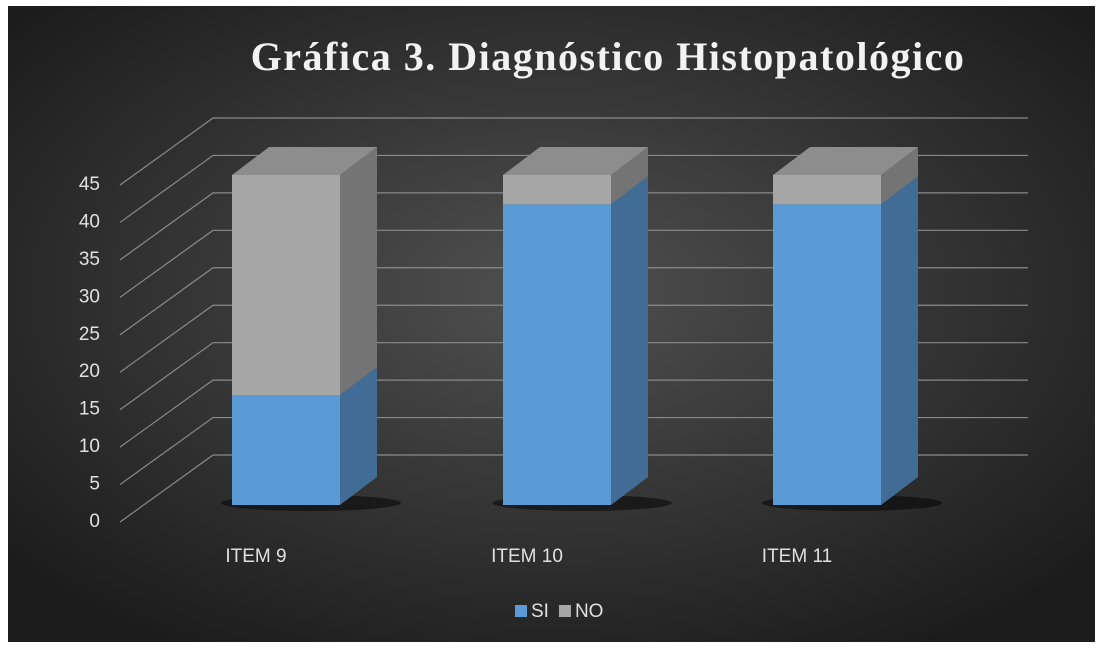 Image resolution: width=1103 pixels, height=653 pixels. What do you see at coordinates (540, 611) in the screenshot?
I see `legend-label: SI` at bounding box center [540, 611].